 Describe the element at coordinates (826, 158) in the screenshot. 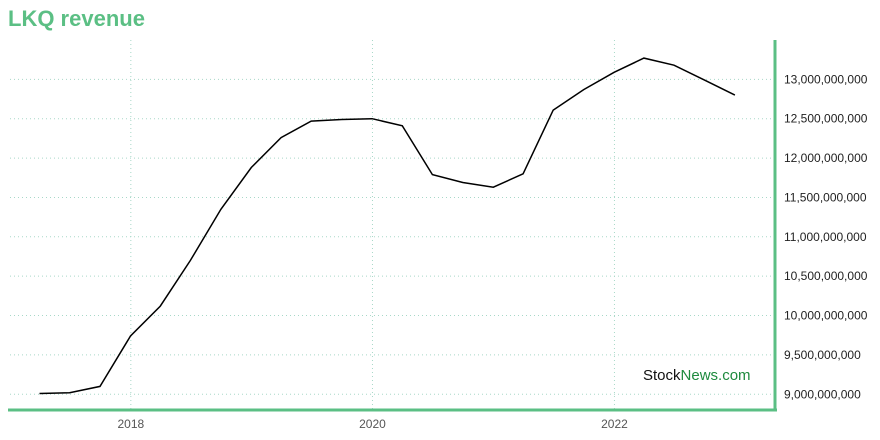

I see `y-tick-label: 12,000,000,000` at that location.